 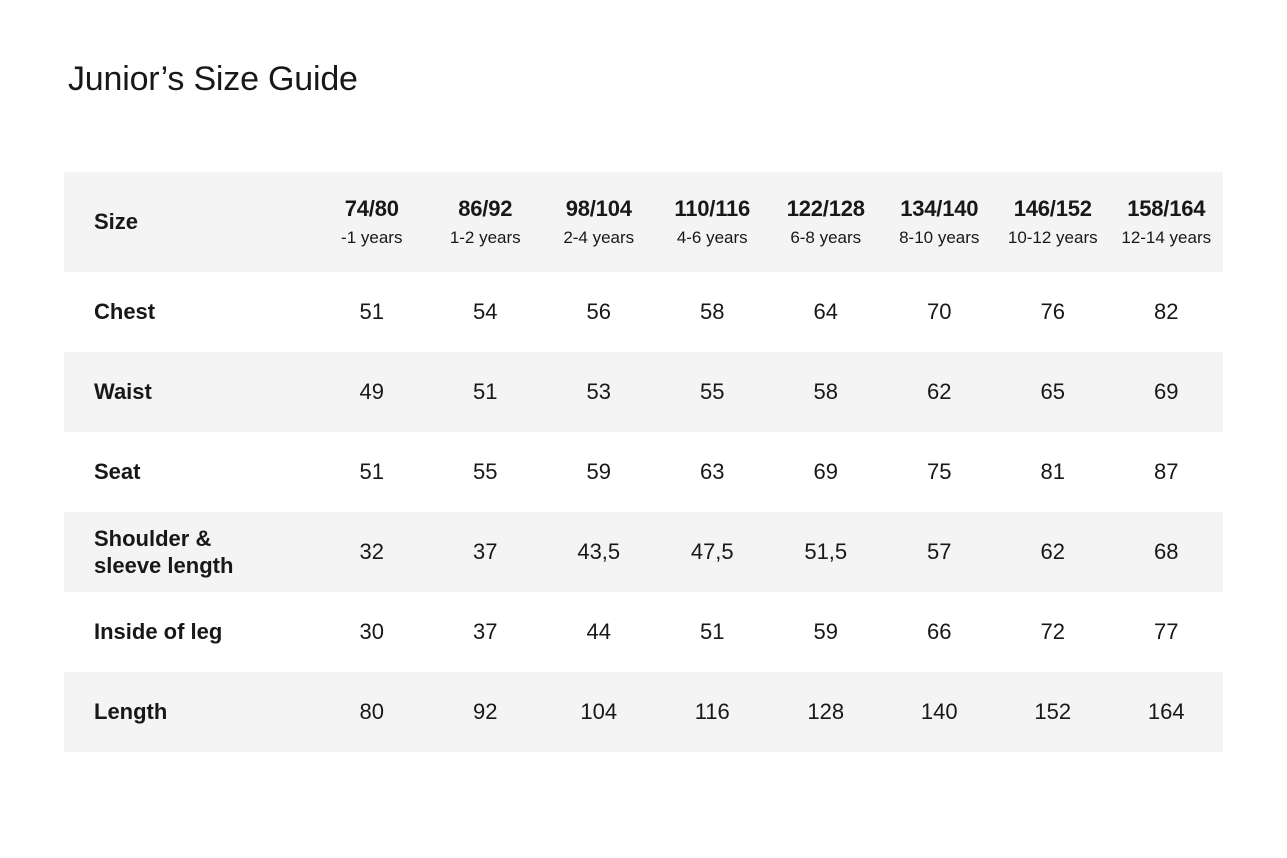 What do you see at coordinates (713, 222) in the screenshot?
I see `header-size-column: 110/116 4-6 years` at bounding box center [713, 222].